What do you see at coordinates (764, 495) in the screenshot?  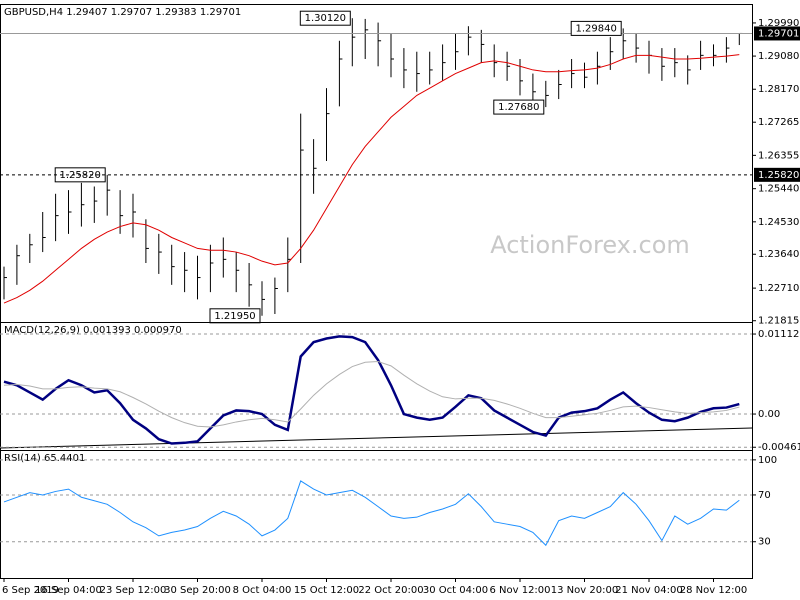 I see `y-tick-label: 70` at bounding box center [764, 495].